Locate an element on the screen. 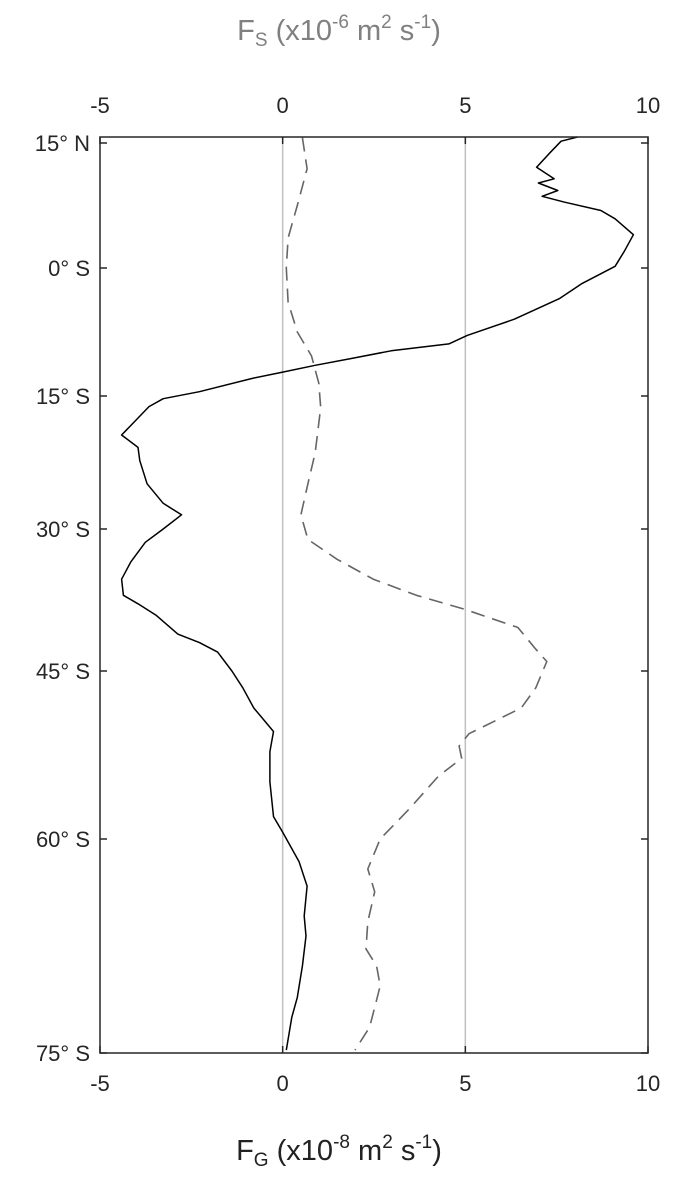 The image size is (678, 1191). bottom-tick-label: 5 is located at coordinates (465, 1083).